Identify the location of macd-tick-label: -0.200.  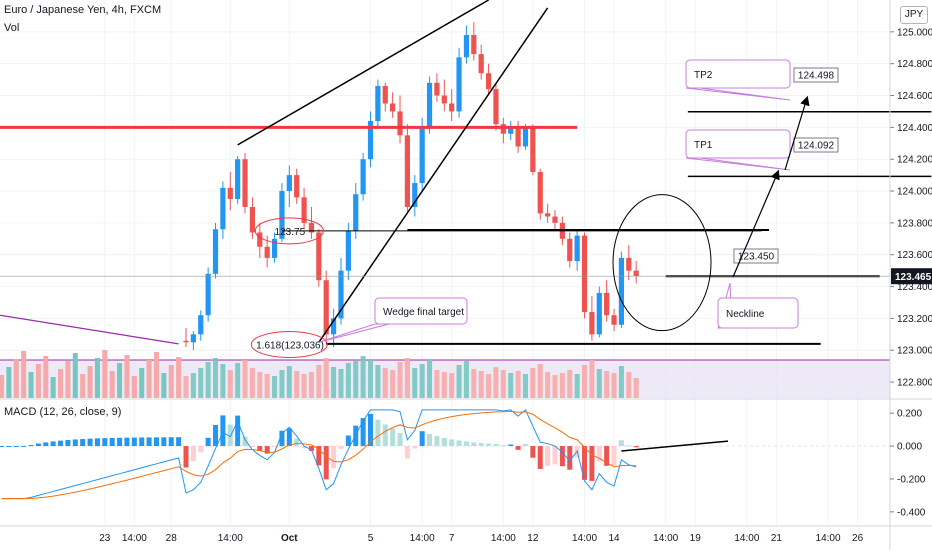
(911, 479).